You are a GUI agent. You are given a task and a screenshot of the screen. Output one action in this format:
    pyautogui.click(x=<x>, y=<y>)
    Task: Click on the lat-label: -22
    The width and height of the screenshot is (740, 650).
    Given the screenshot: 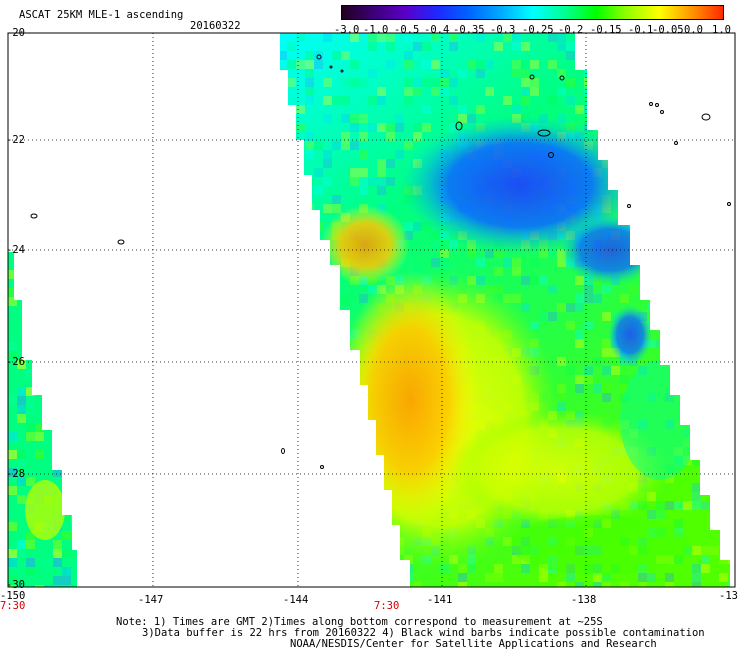 What is the action you would take?
    pyautogui.click(x=15, y=140)
    